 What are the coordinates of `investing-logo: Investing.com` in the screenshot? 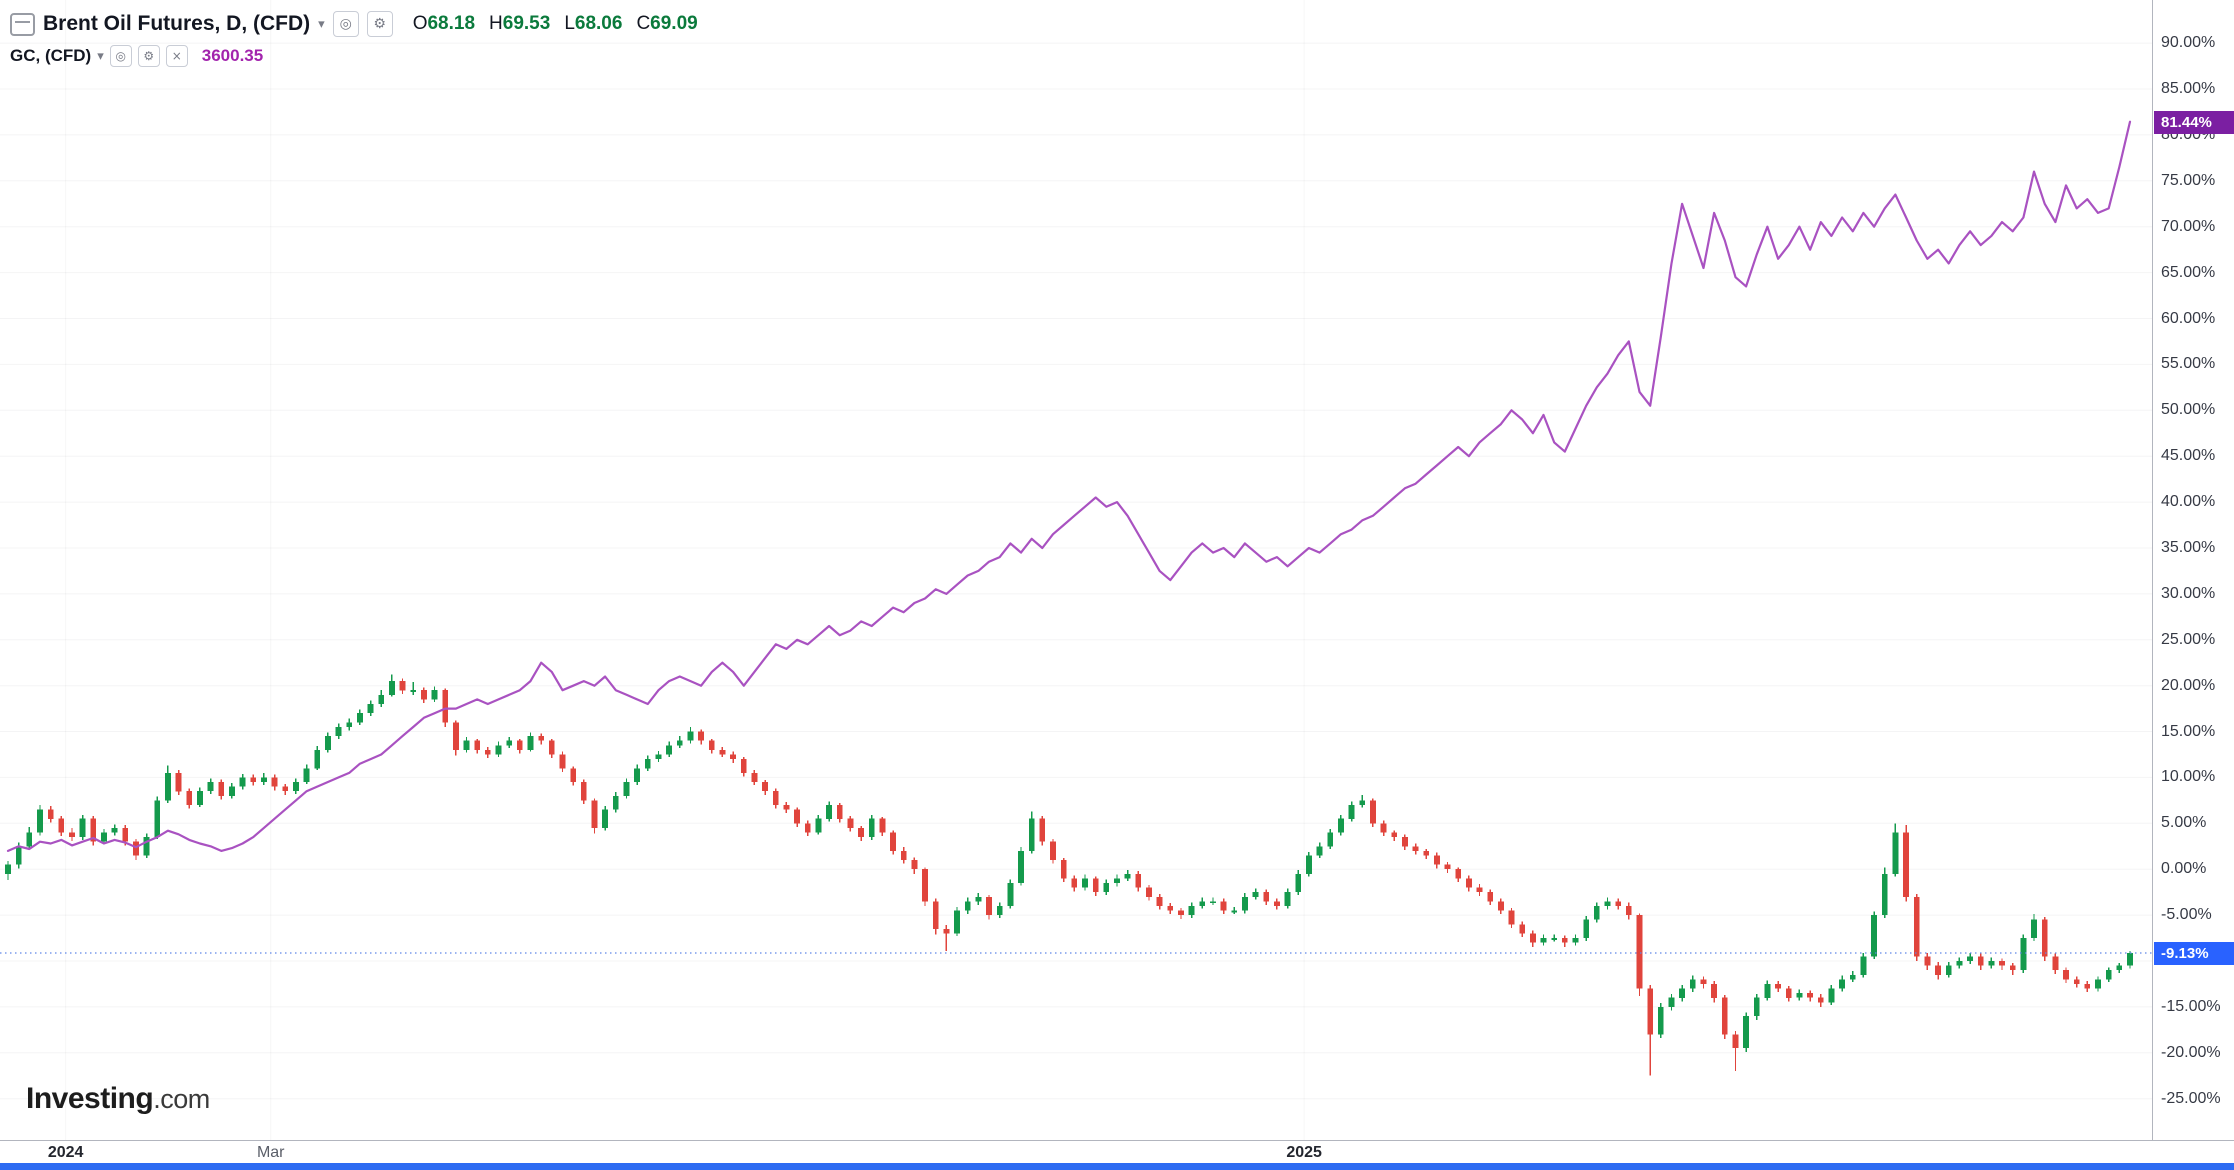 It's located at (118, 1099).